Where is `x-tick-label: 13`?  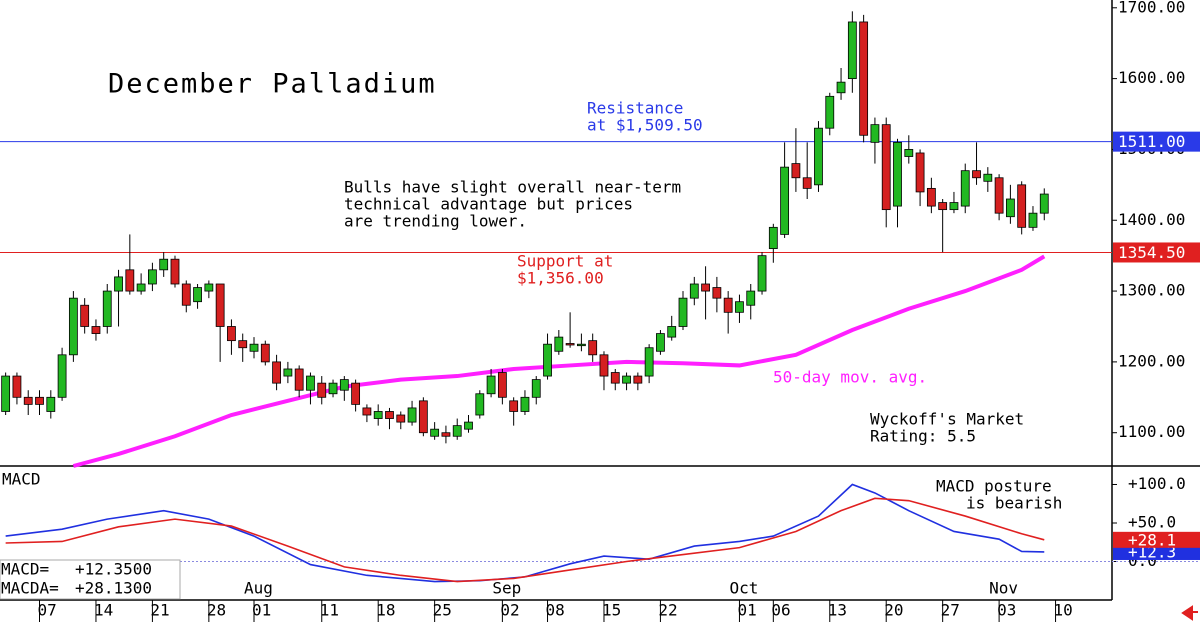
x-tick-label: 13 is located at coordinates (837, 610).